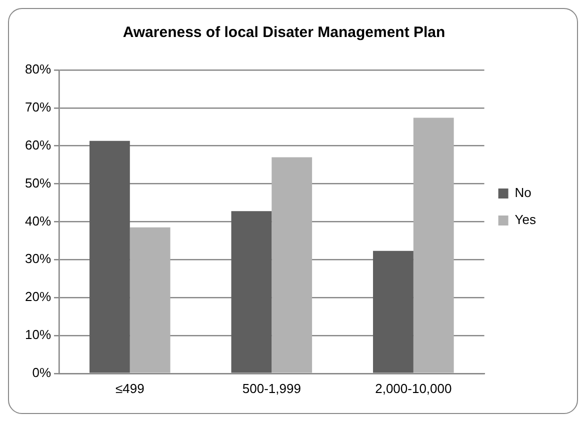 The image size is (586, 422). What do you see at coordinates (38, 258) in the screenshot?
I see `y-tick-label: 30%` at bounding box center [38, 258].